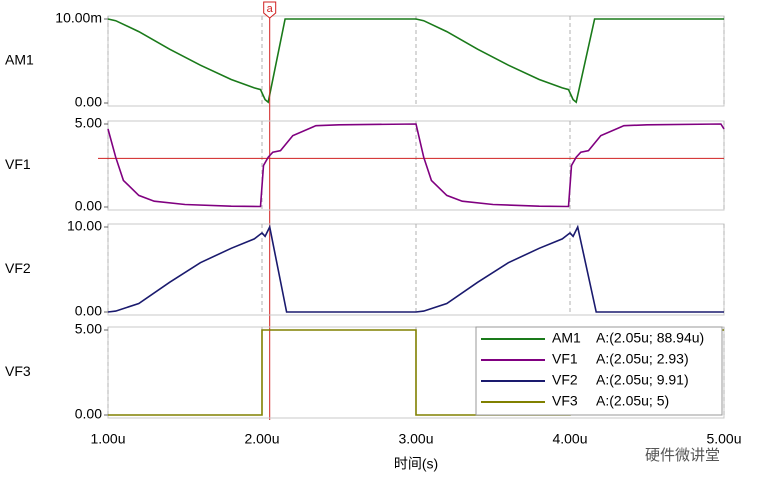 Image resolution: width=757 pixels, height=487 pixels. Describe the element at coordinates (650, 338) in the screenshot. I see `legend-readout: A:(2.05u; 88.94u)` at that location.